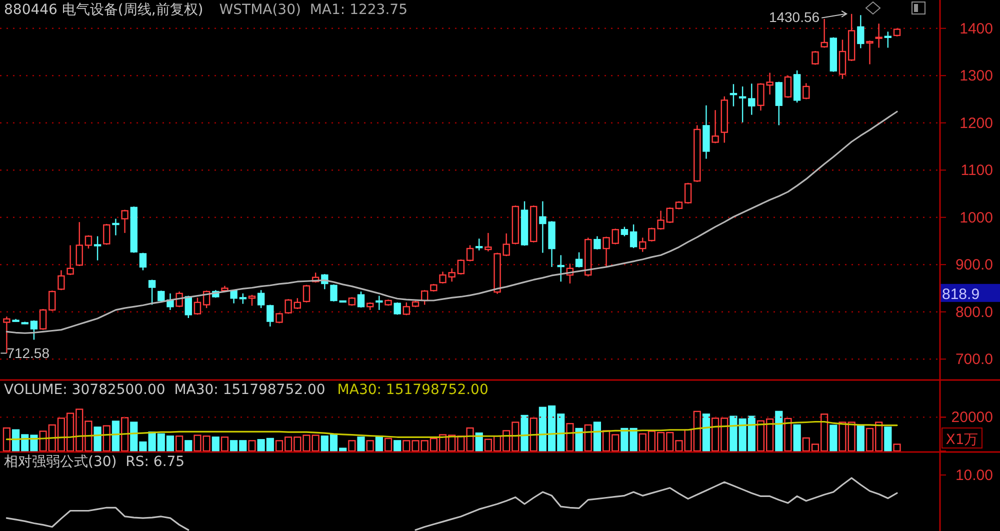  I want to click on chart-title: 880446 电气设备(周线,前复权), so click(104, 10).